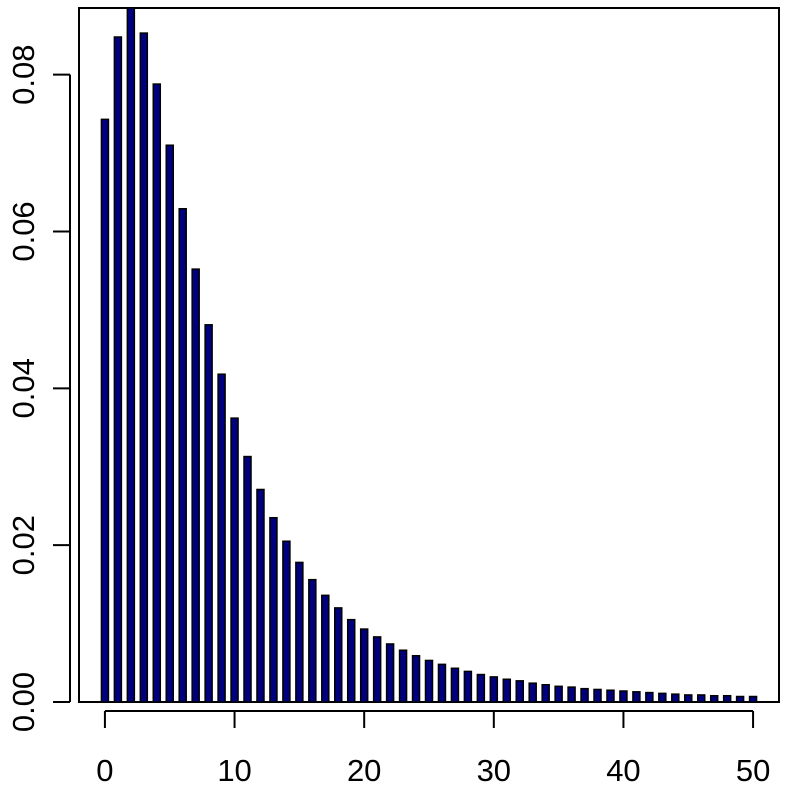 Image resolution: width=789 pixels, height=809 pixels. I want to click on x-tick-label-30: 30, so click(494, 770).